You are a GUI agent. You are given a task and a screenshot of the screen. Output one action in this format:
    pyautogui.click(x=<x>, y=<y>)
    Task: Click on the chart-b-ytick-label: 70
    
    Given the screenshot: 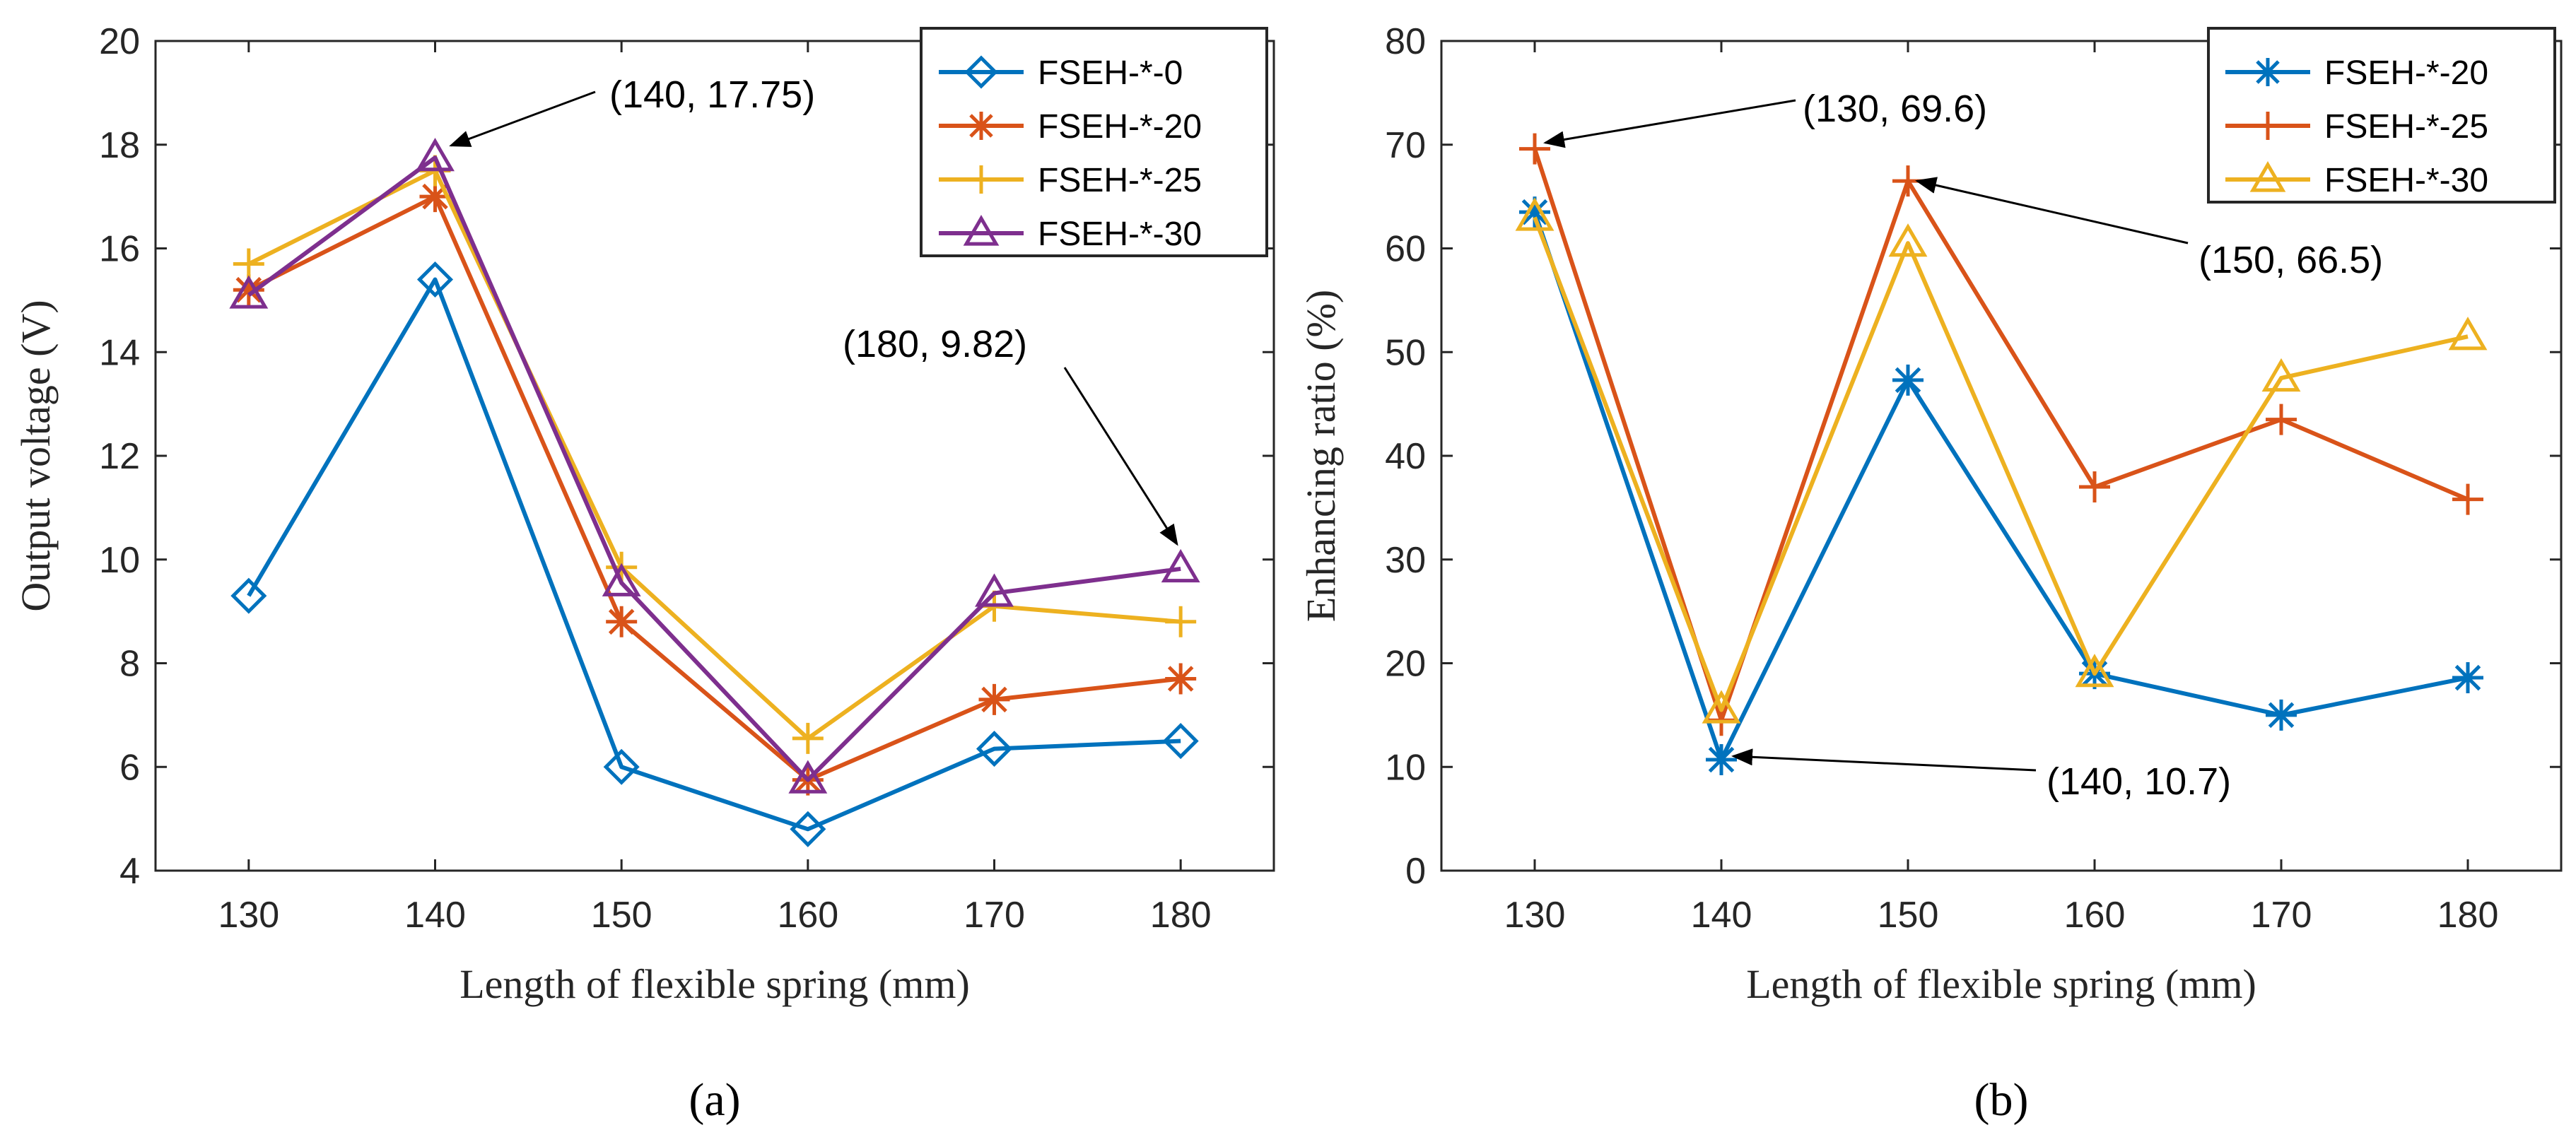 What is the action you would take?
    pyautogui.click(x=1405, y=145)
    